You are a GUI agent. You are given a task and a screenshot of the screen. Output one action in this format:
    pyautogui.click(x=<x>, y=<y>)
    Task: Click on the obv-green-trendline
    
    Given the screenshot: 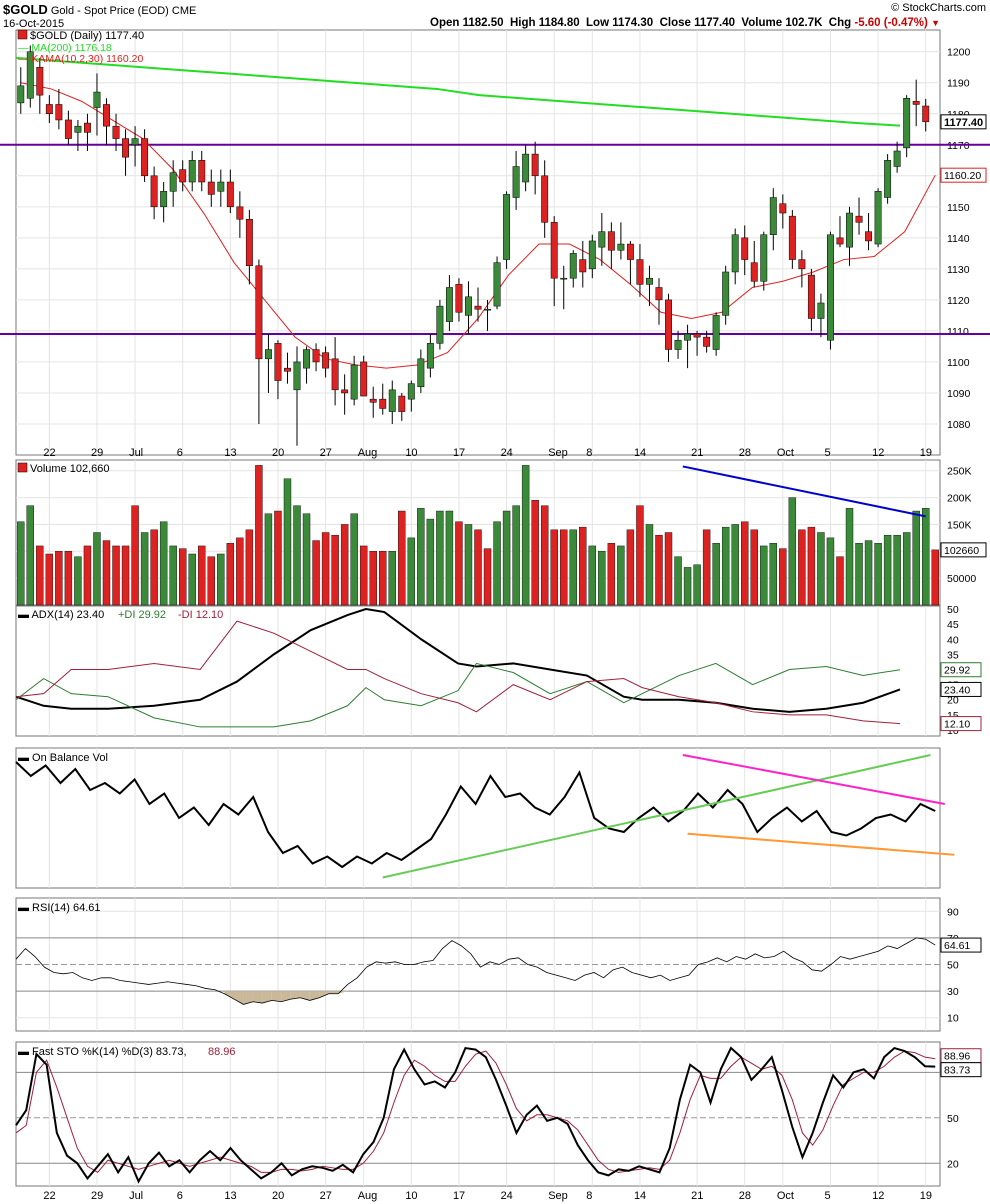 What is the action you would take?
    pyautogui.click(x=656, y=816)
    